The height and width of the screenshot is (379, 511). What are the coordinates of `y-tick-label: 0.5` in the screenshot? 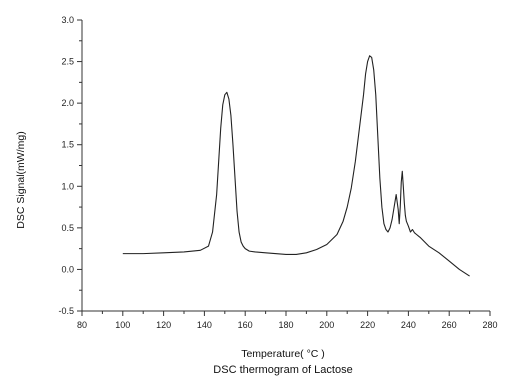 It's located at (67, 228).